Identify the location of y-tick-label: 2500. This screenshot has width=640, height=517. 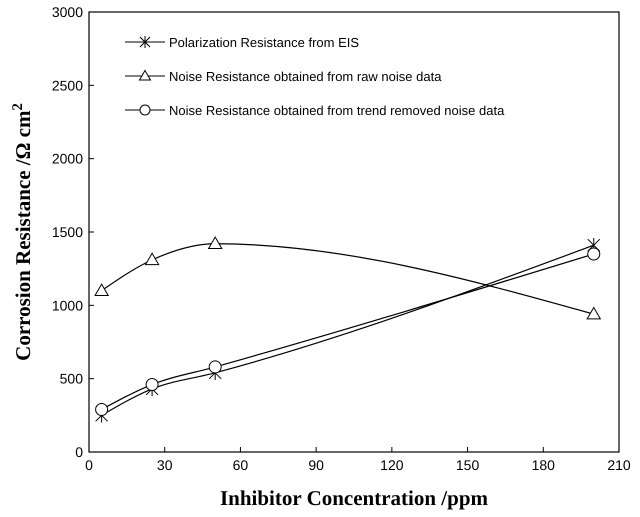
(68, 85).